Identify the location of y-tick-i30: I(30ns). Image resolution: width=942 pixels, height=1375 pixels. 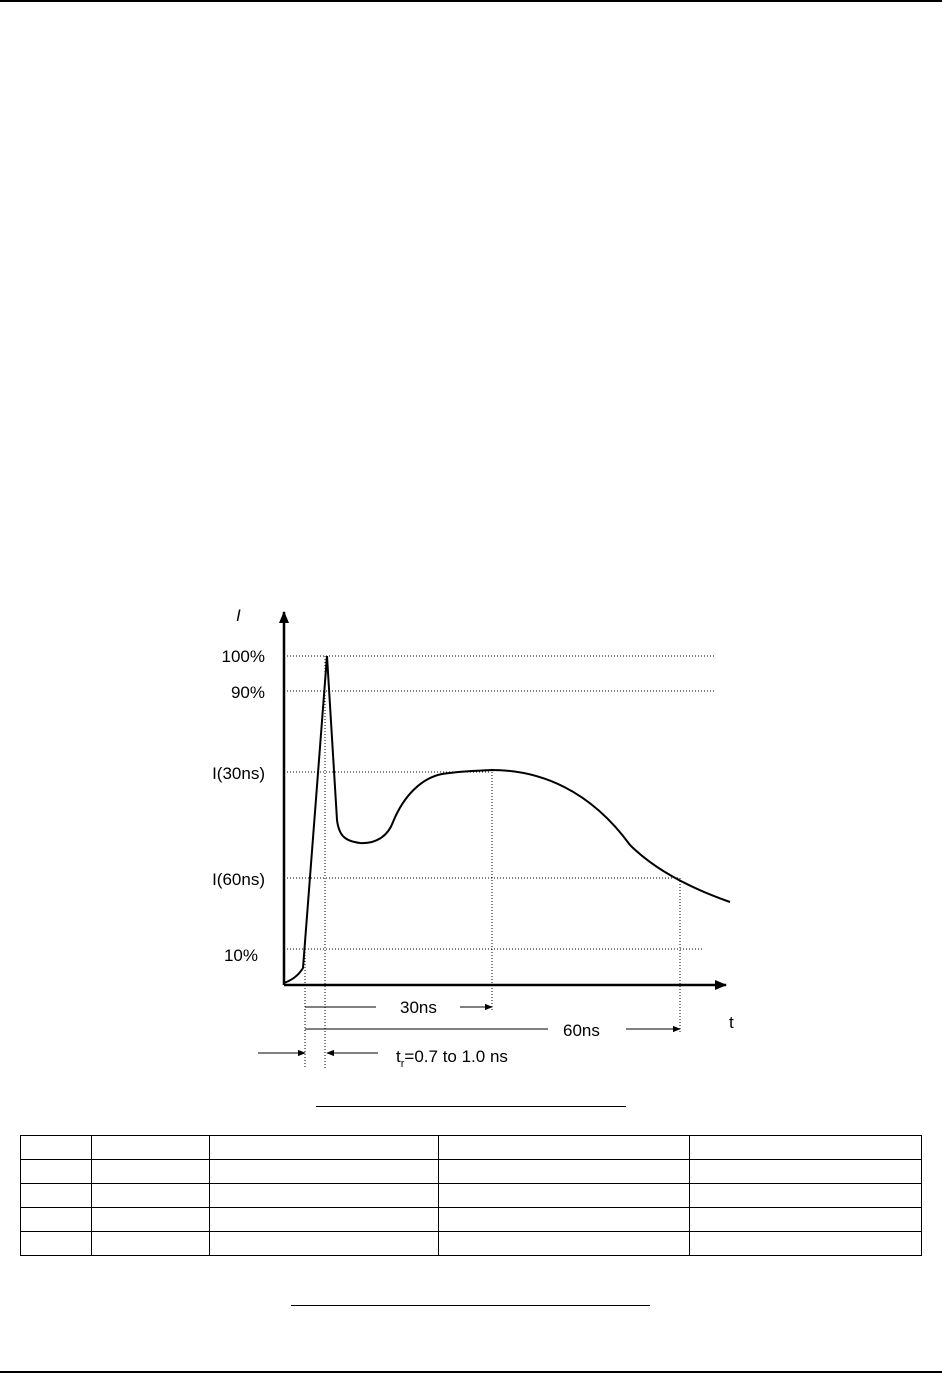
(238, 773).